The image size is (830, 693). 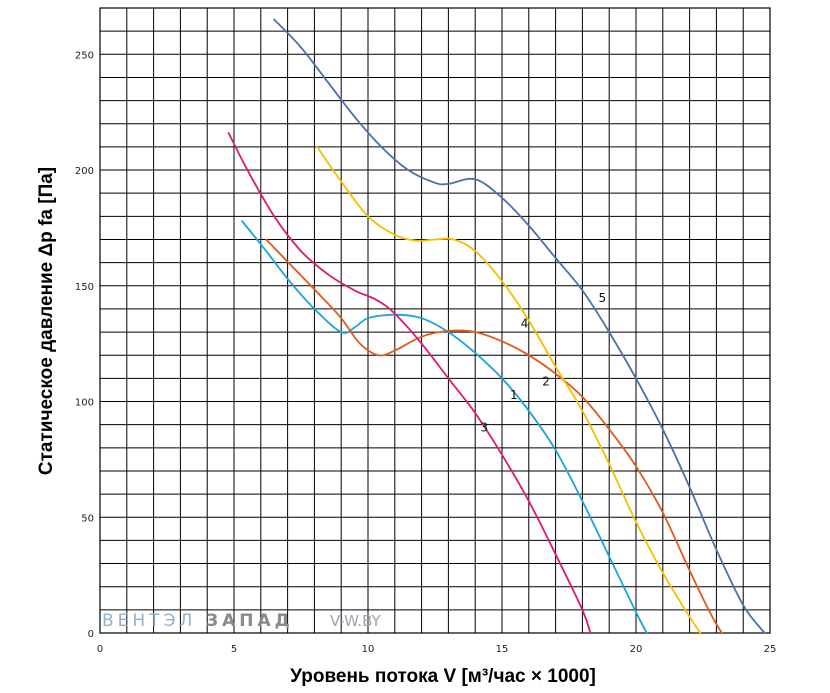 I want to click on curve-labels: 1 2 3 4 5, so click(x=544, y=363).